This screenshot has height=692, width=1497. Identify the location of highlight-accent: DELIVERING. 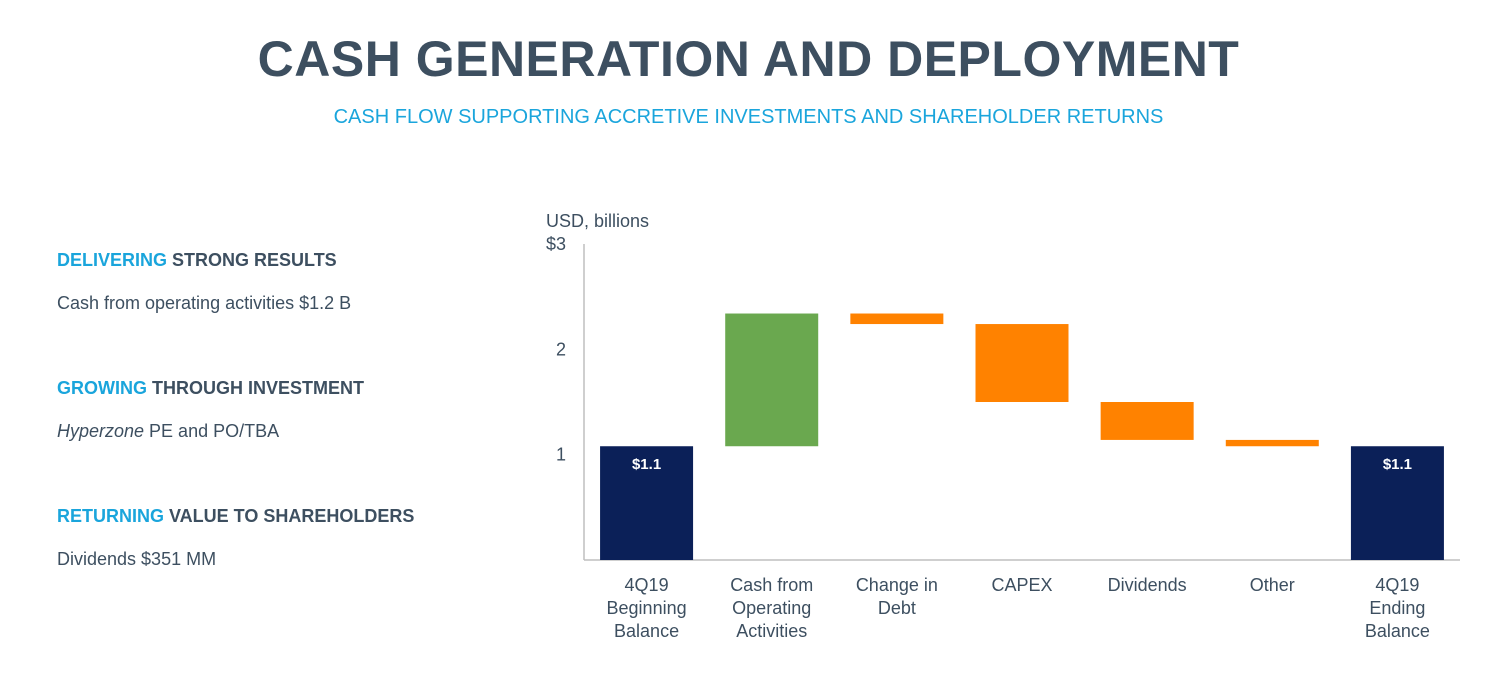
(112, 260).